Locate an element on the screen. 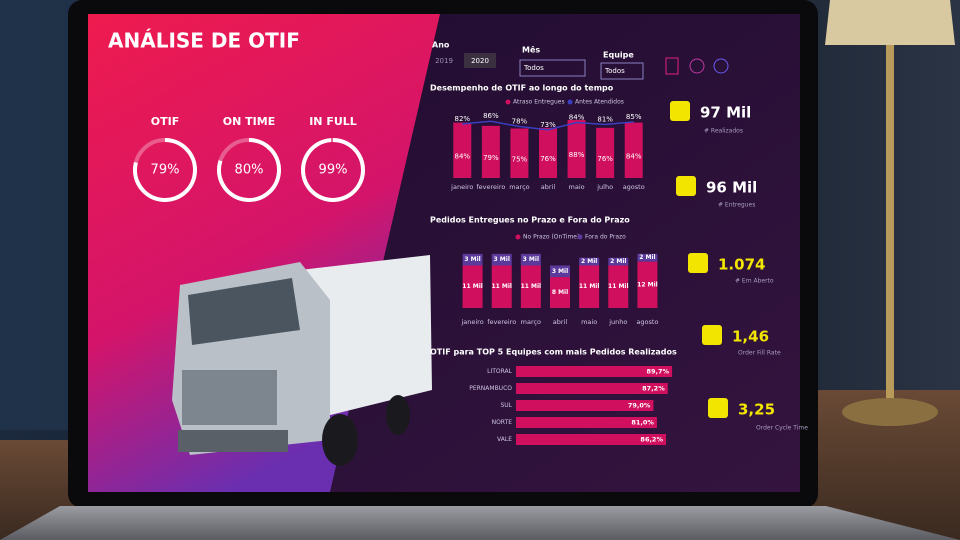 The width and height of the screenshot is (960, 540). stat-value: 97 Mil is located at coordinates (725, 113).